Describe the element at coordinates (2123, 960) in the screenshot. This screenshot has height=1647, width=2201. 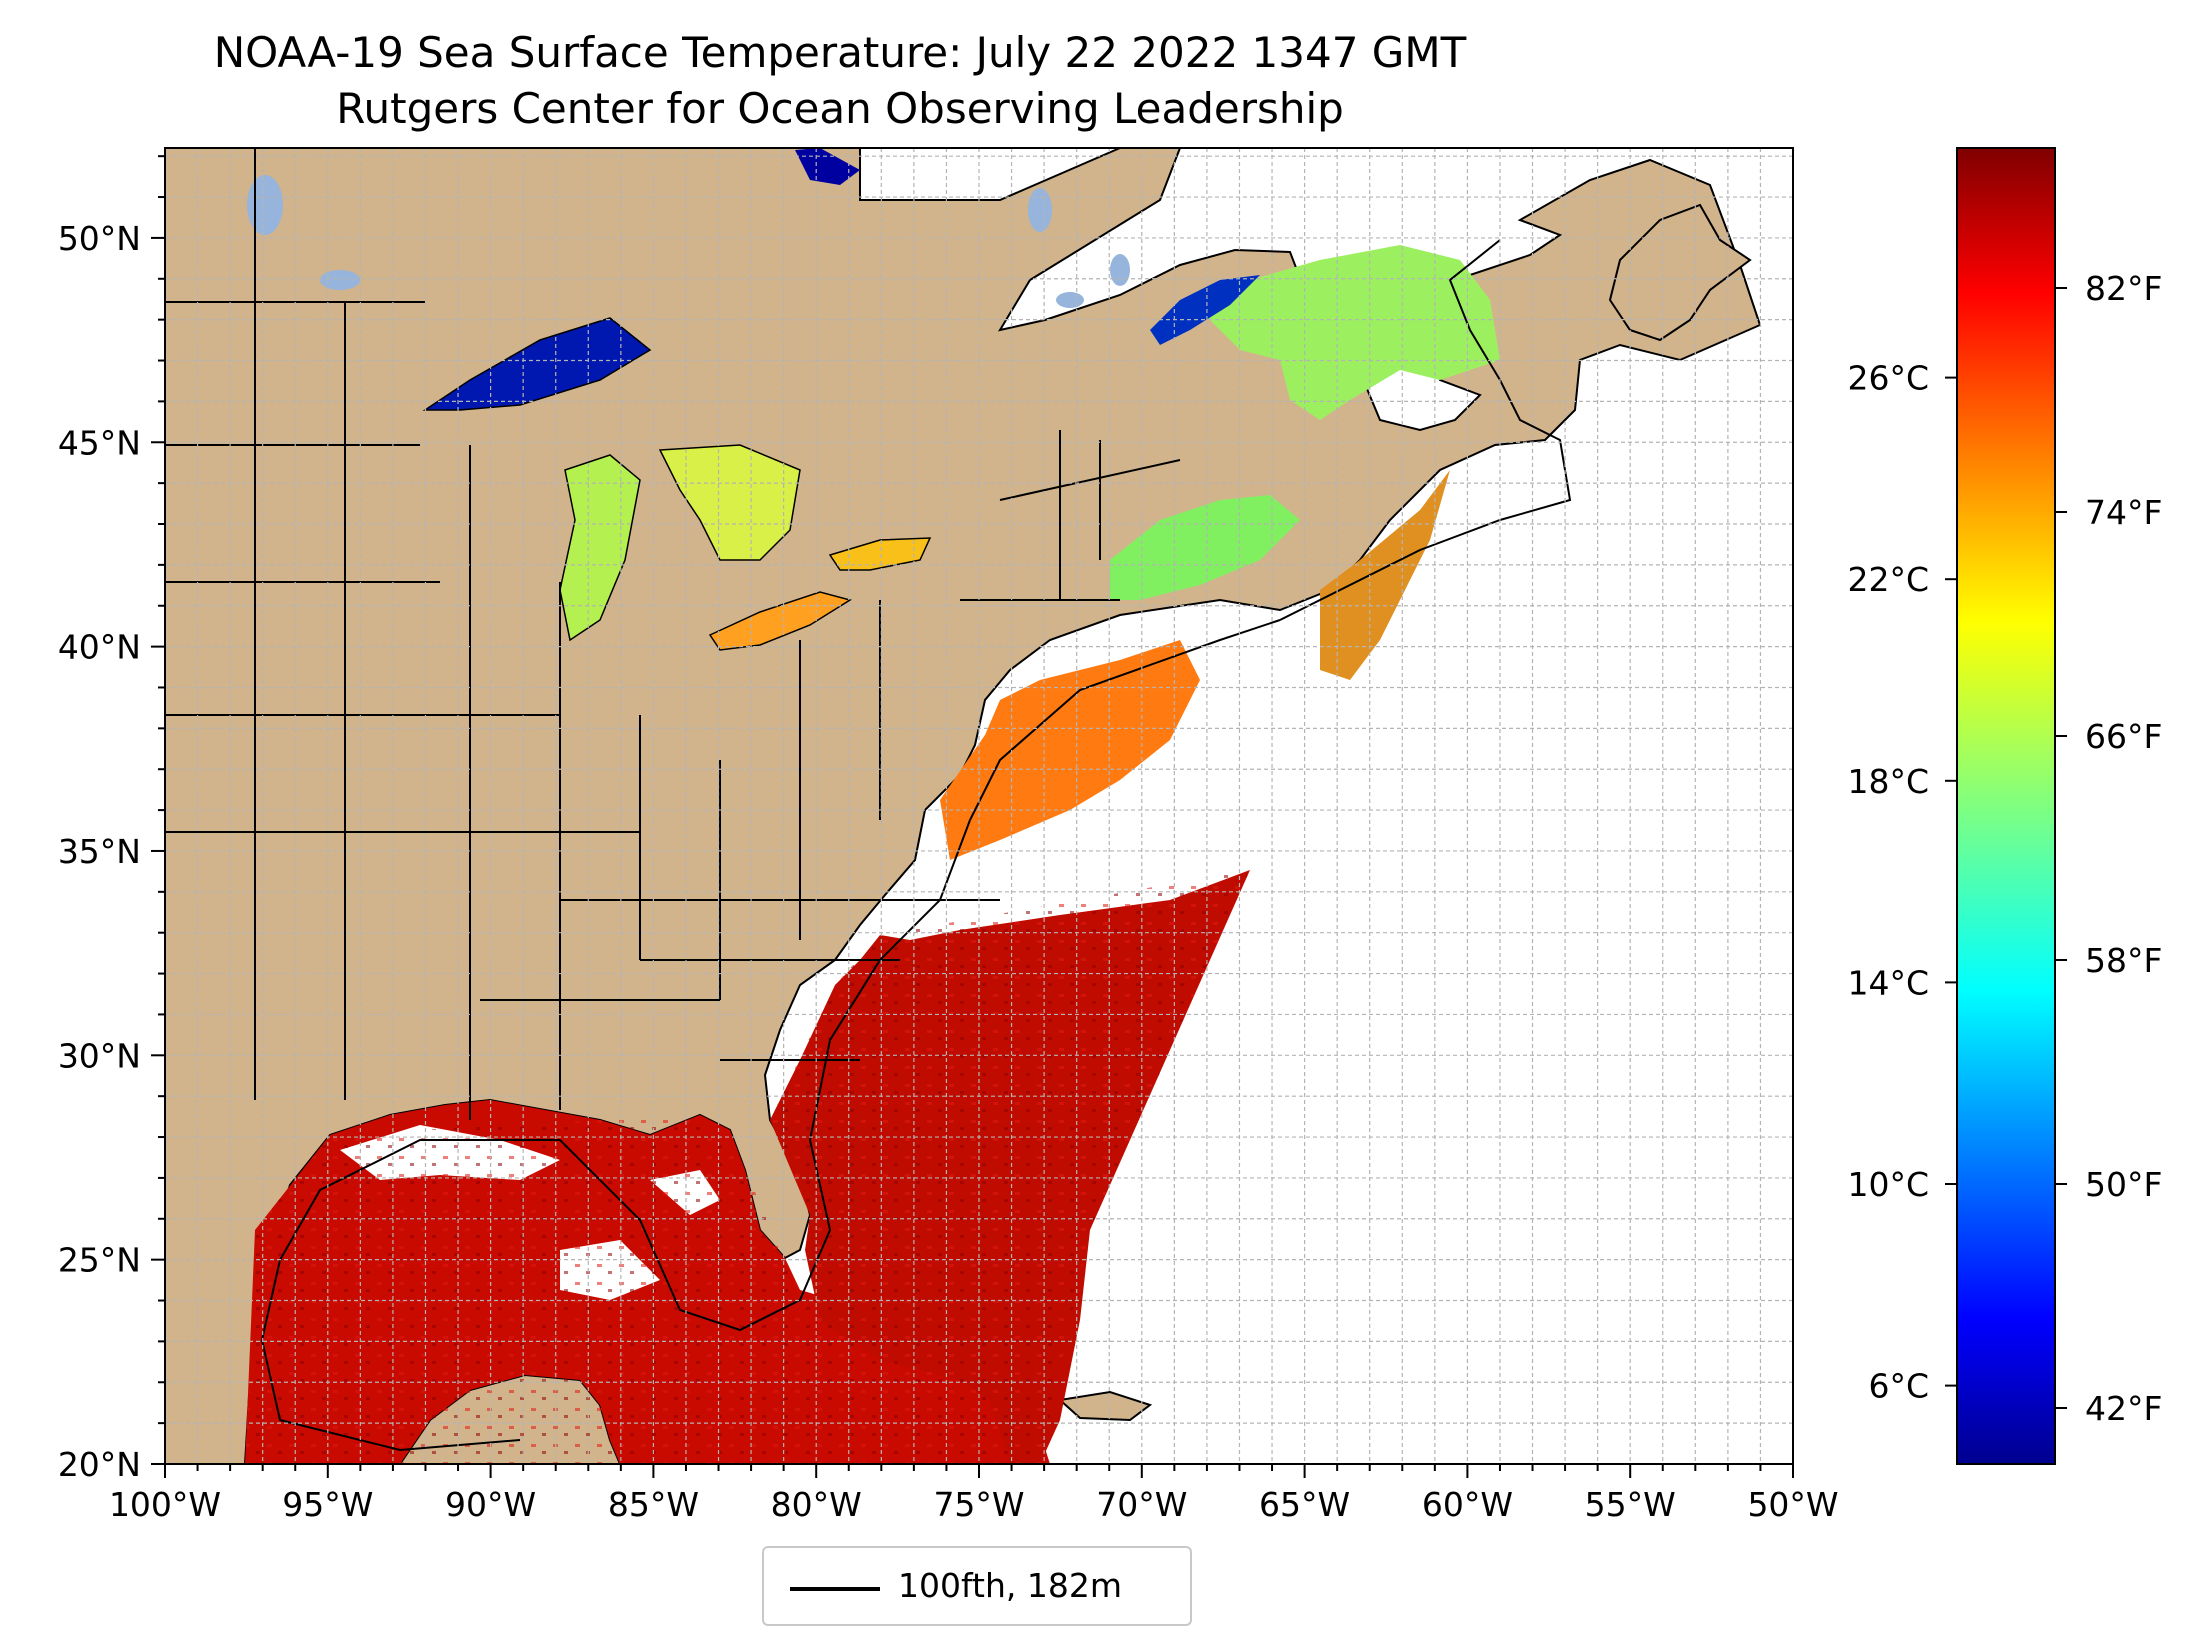
I see `f-tick-label: 58°F` at that location.